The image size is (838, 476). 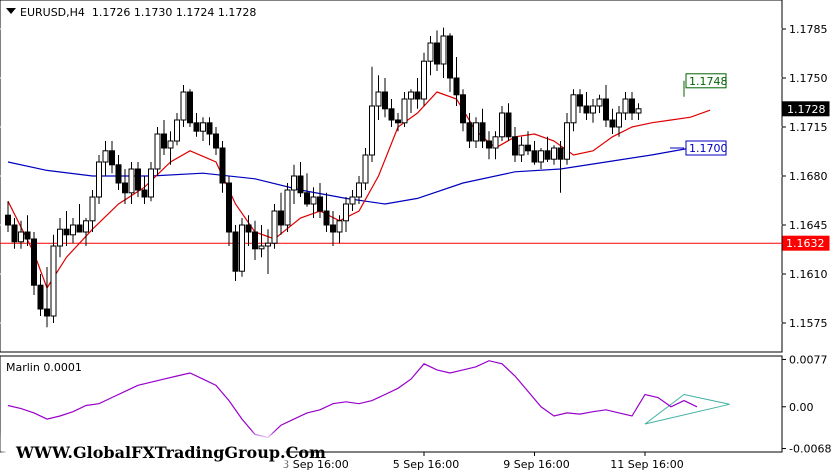 I want to click on indicator-tick-label: 0.00, so click(x=801, y=407).